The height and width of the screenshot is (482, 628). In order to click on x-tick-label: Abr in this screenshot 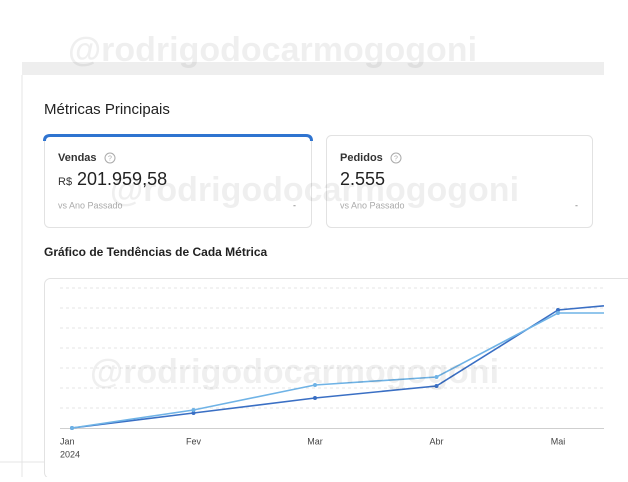, I will do `click(436, 441)`.